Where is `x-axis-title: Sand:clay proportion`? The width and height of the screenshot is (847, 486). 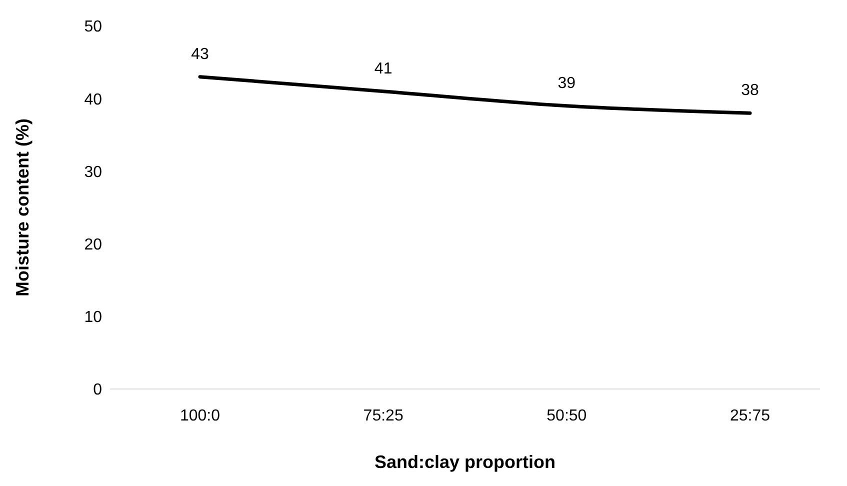
x-axis-title: Sand:clay proportion is located at coordinates (465, 462).